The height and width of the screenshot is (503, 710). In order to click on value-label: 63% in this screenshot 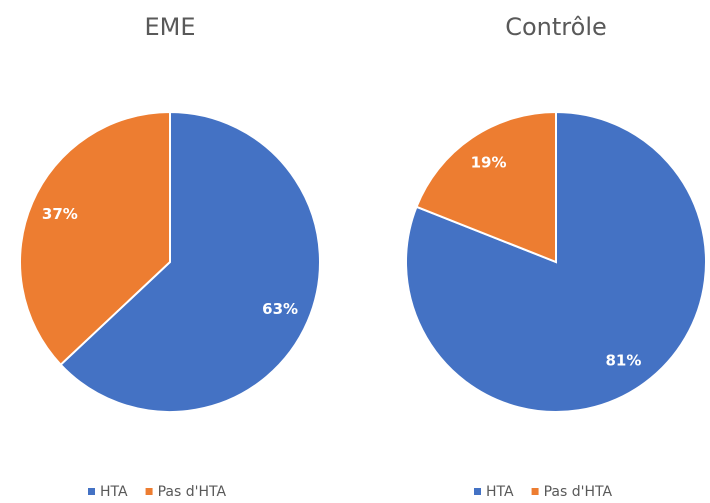, I will do `click(280, 309)`.